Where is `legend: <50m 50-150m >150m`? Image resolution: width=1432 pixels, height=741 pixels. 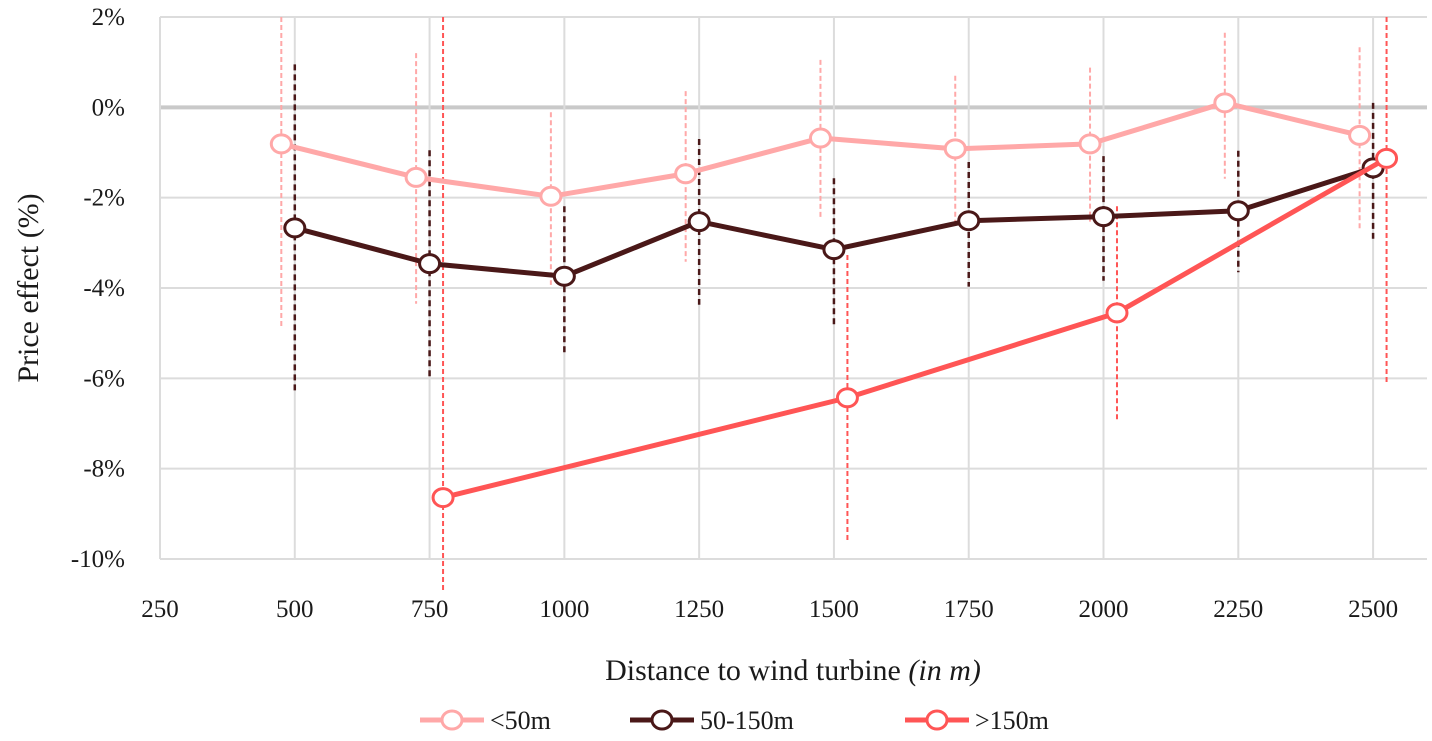
legend: <50m 50-150m >150m is located at coordinates (734, 720).